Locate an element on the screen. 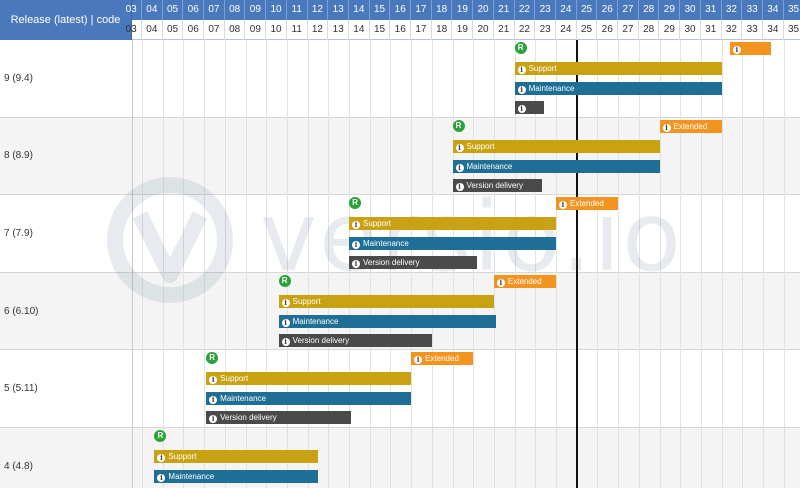 The image size is (800, 488). period-header-bottom-12: 12 is located at coordinates (318, 30).